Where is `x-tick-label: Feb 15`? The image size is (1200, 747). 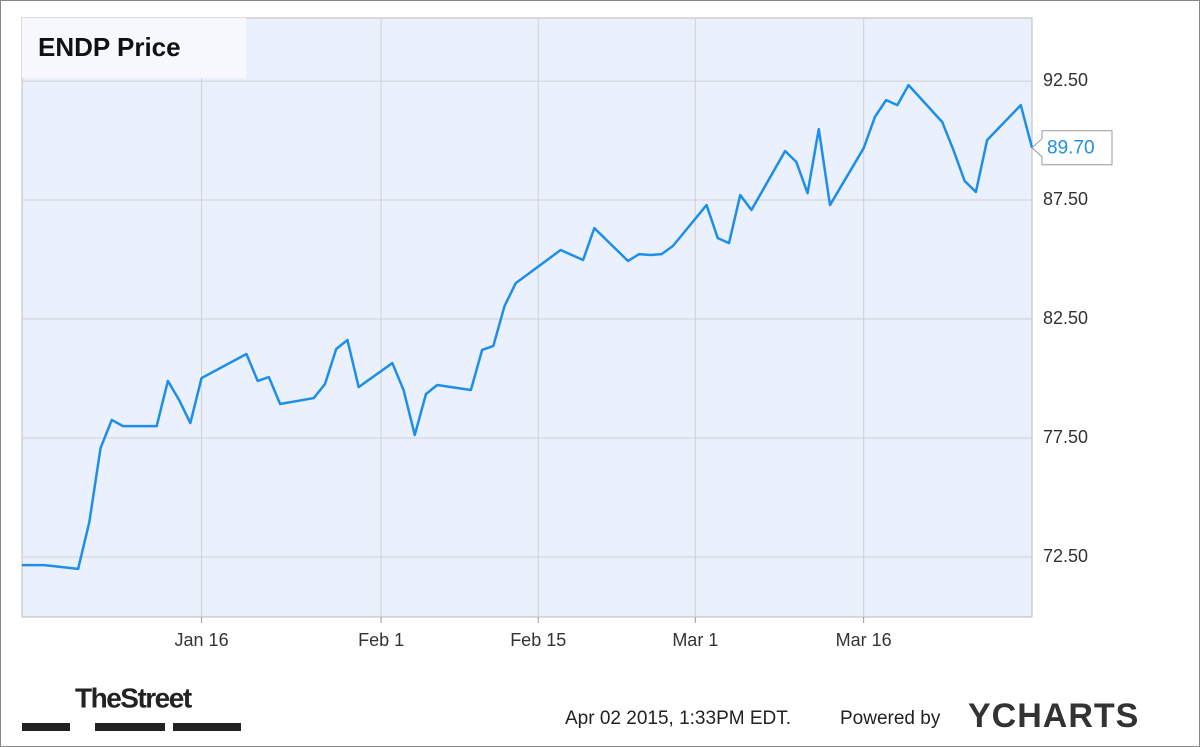
x-tick-label: Feb 15 is located at coordinates (538, 640).